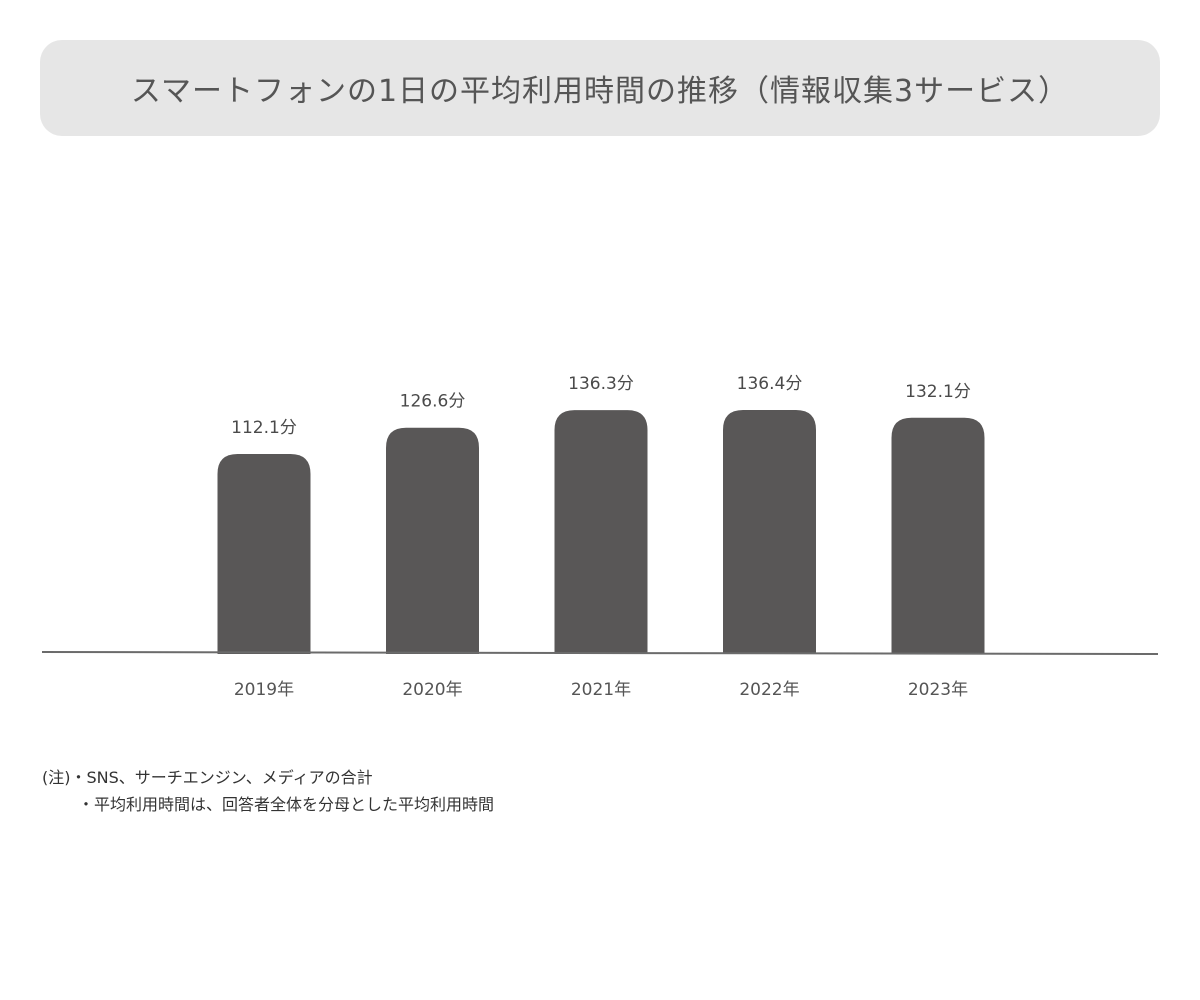 The width and height of the screenshot is (1200, 1000). I want to click on value-label: 136.4分, so click(770, 384).